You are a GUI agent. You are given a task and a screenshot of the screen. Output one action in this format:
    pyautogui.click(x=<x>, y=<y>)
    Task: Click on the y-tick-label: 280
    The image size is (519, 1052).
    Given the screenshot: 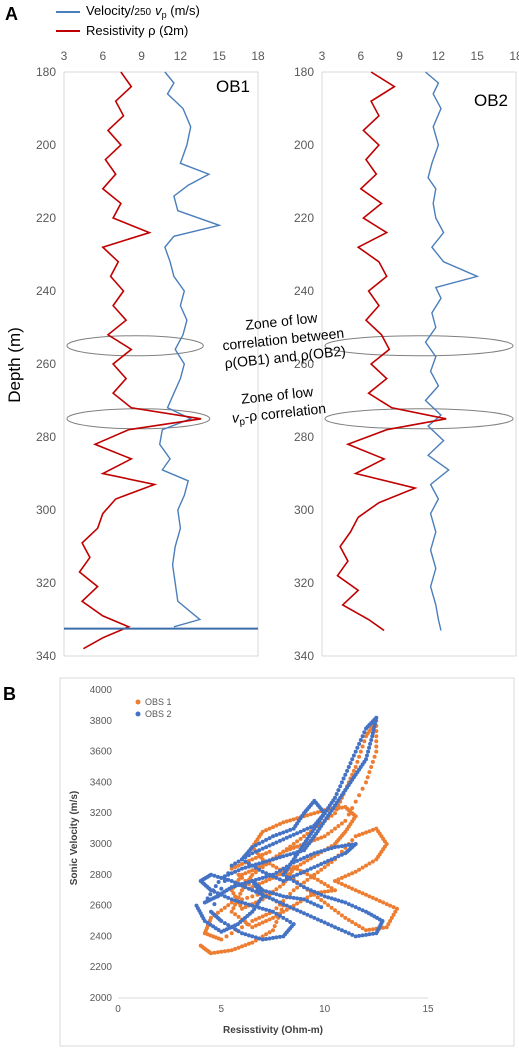 What is the action you would take?
    pyautogui.click(x=46, y=437)
    